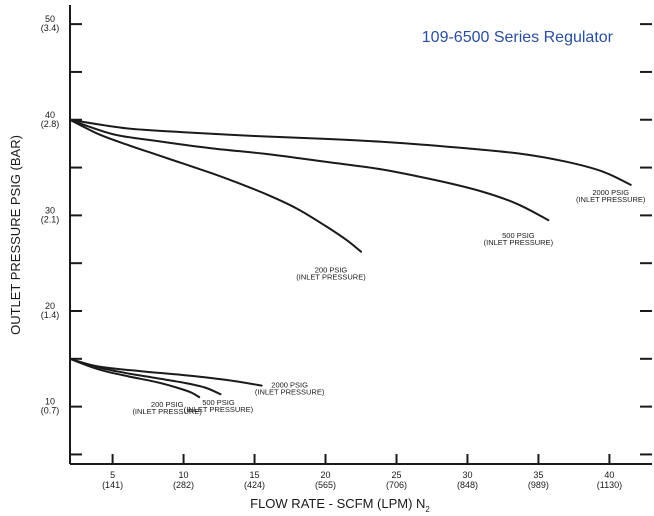 This screenshot has height=516, width=654. What do you see at coordinates (50, 124) in the screenshot?
I see `y-tick-sublabel-40: (2.8)` at bounding box center [50, 124].